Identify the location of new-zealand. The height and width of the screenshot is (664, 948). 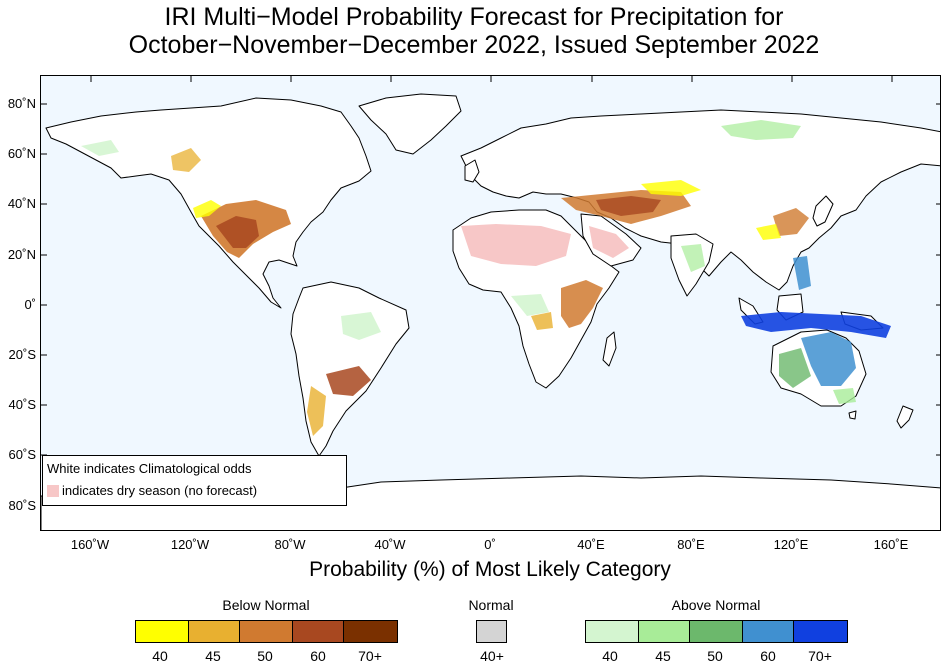
(905, 417).